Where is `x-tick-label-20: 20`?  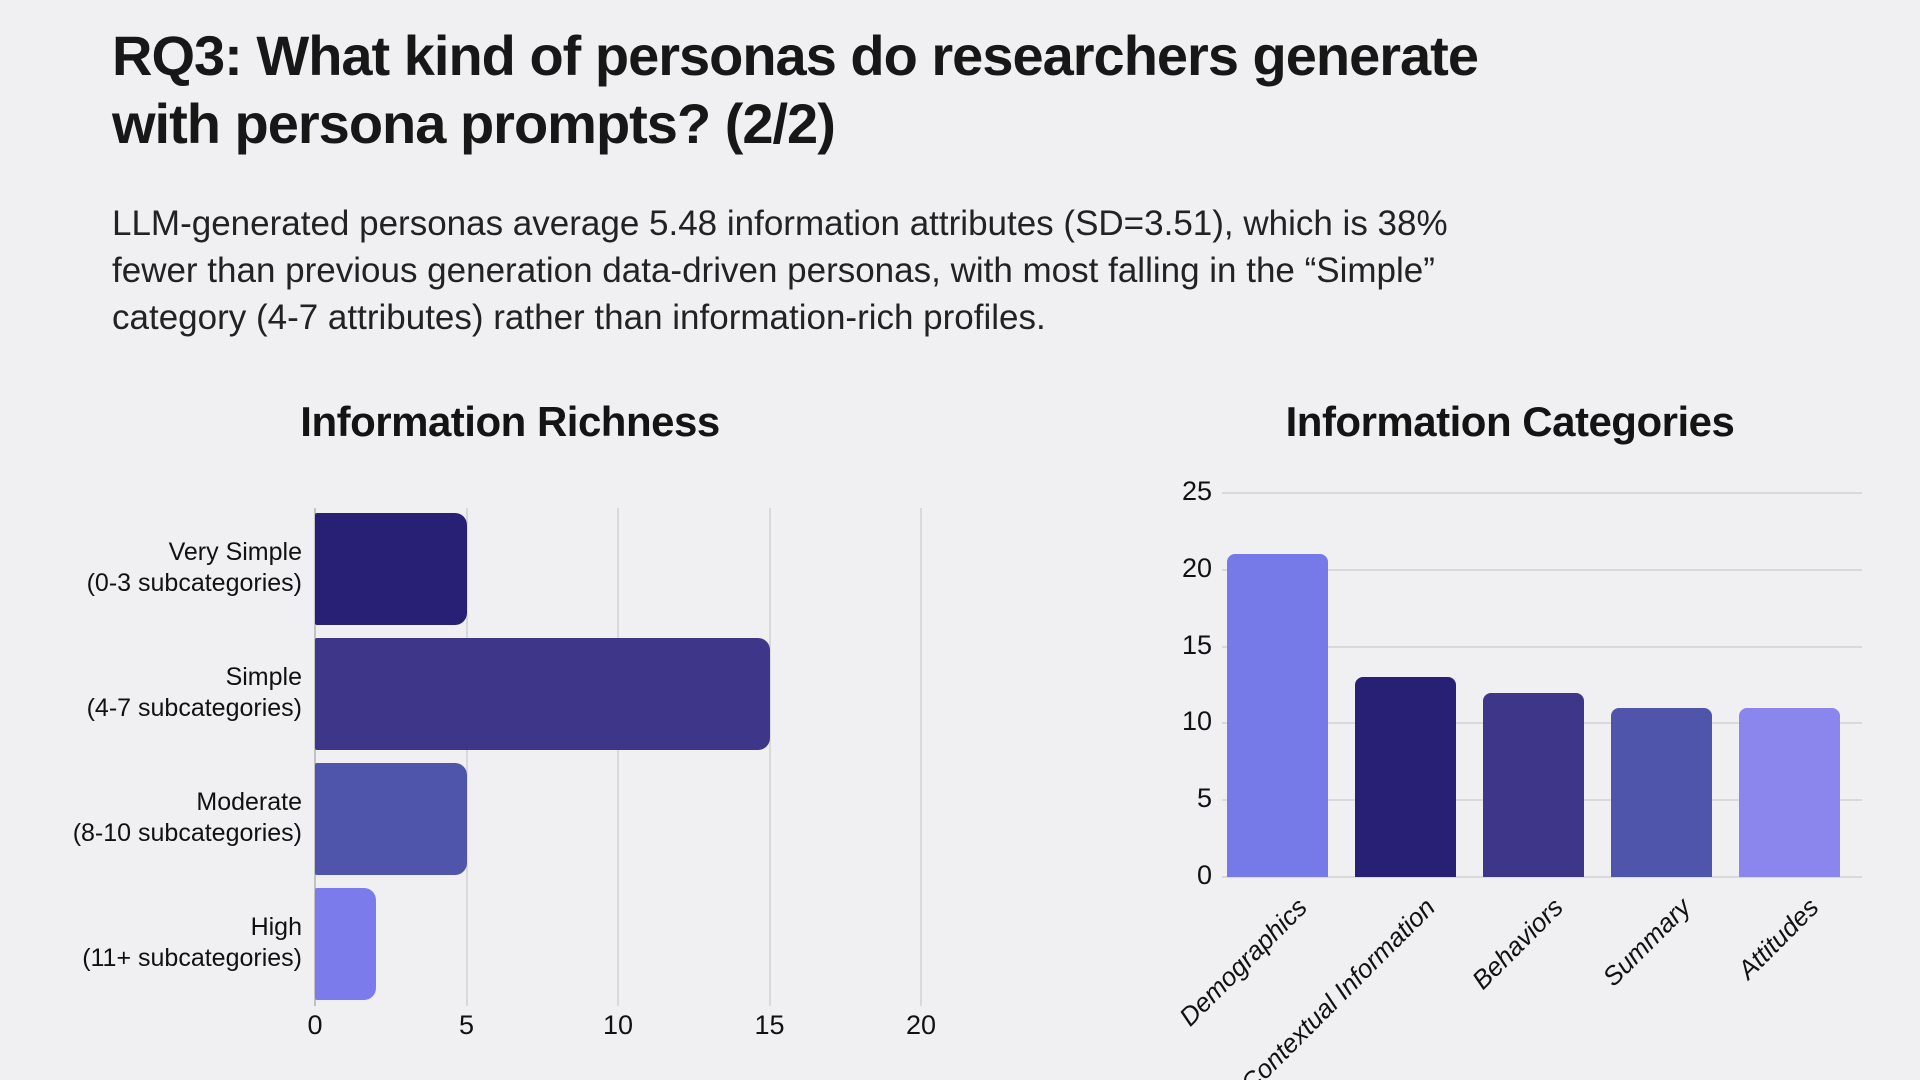
x-tick-label-20: 20 is located at coordinates (921, 1025).